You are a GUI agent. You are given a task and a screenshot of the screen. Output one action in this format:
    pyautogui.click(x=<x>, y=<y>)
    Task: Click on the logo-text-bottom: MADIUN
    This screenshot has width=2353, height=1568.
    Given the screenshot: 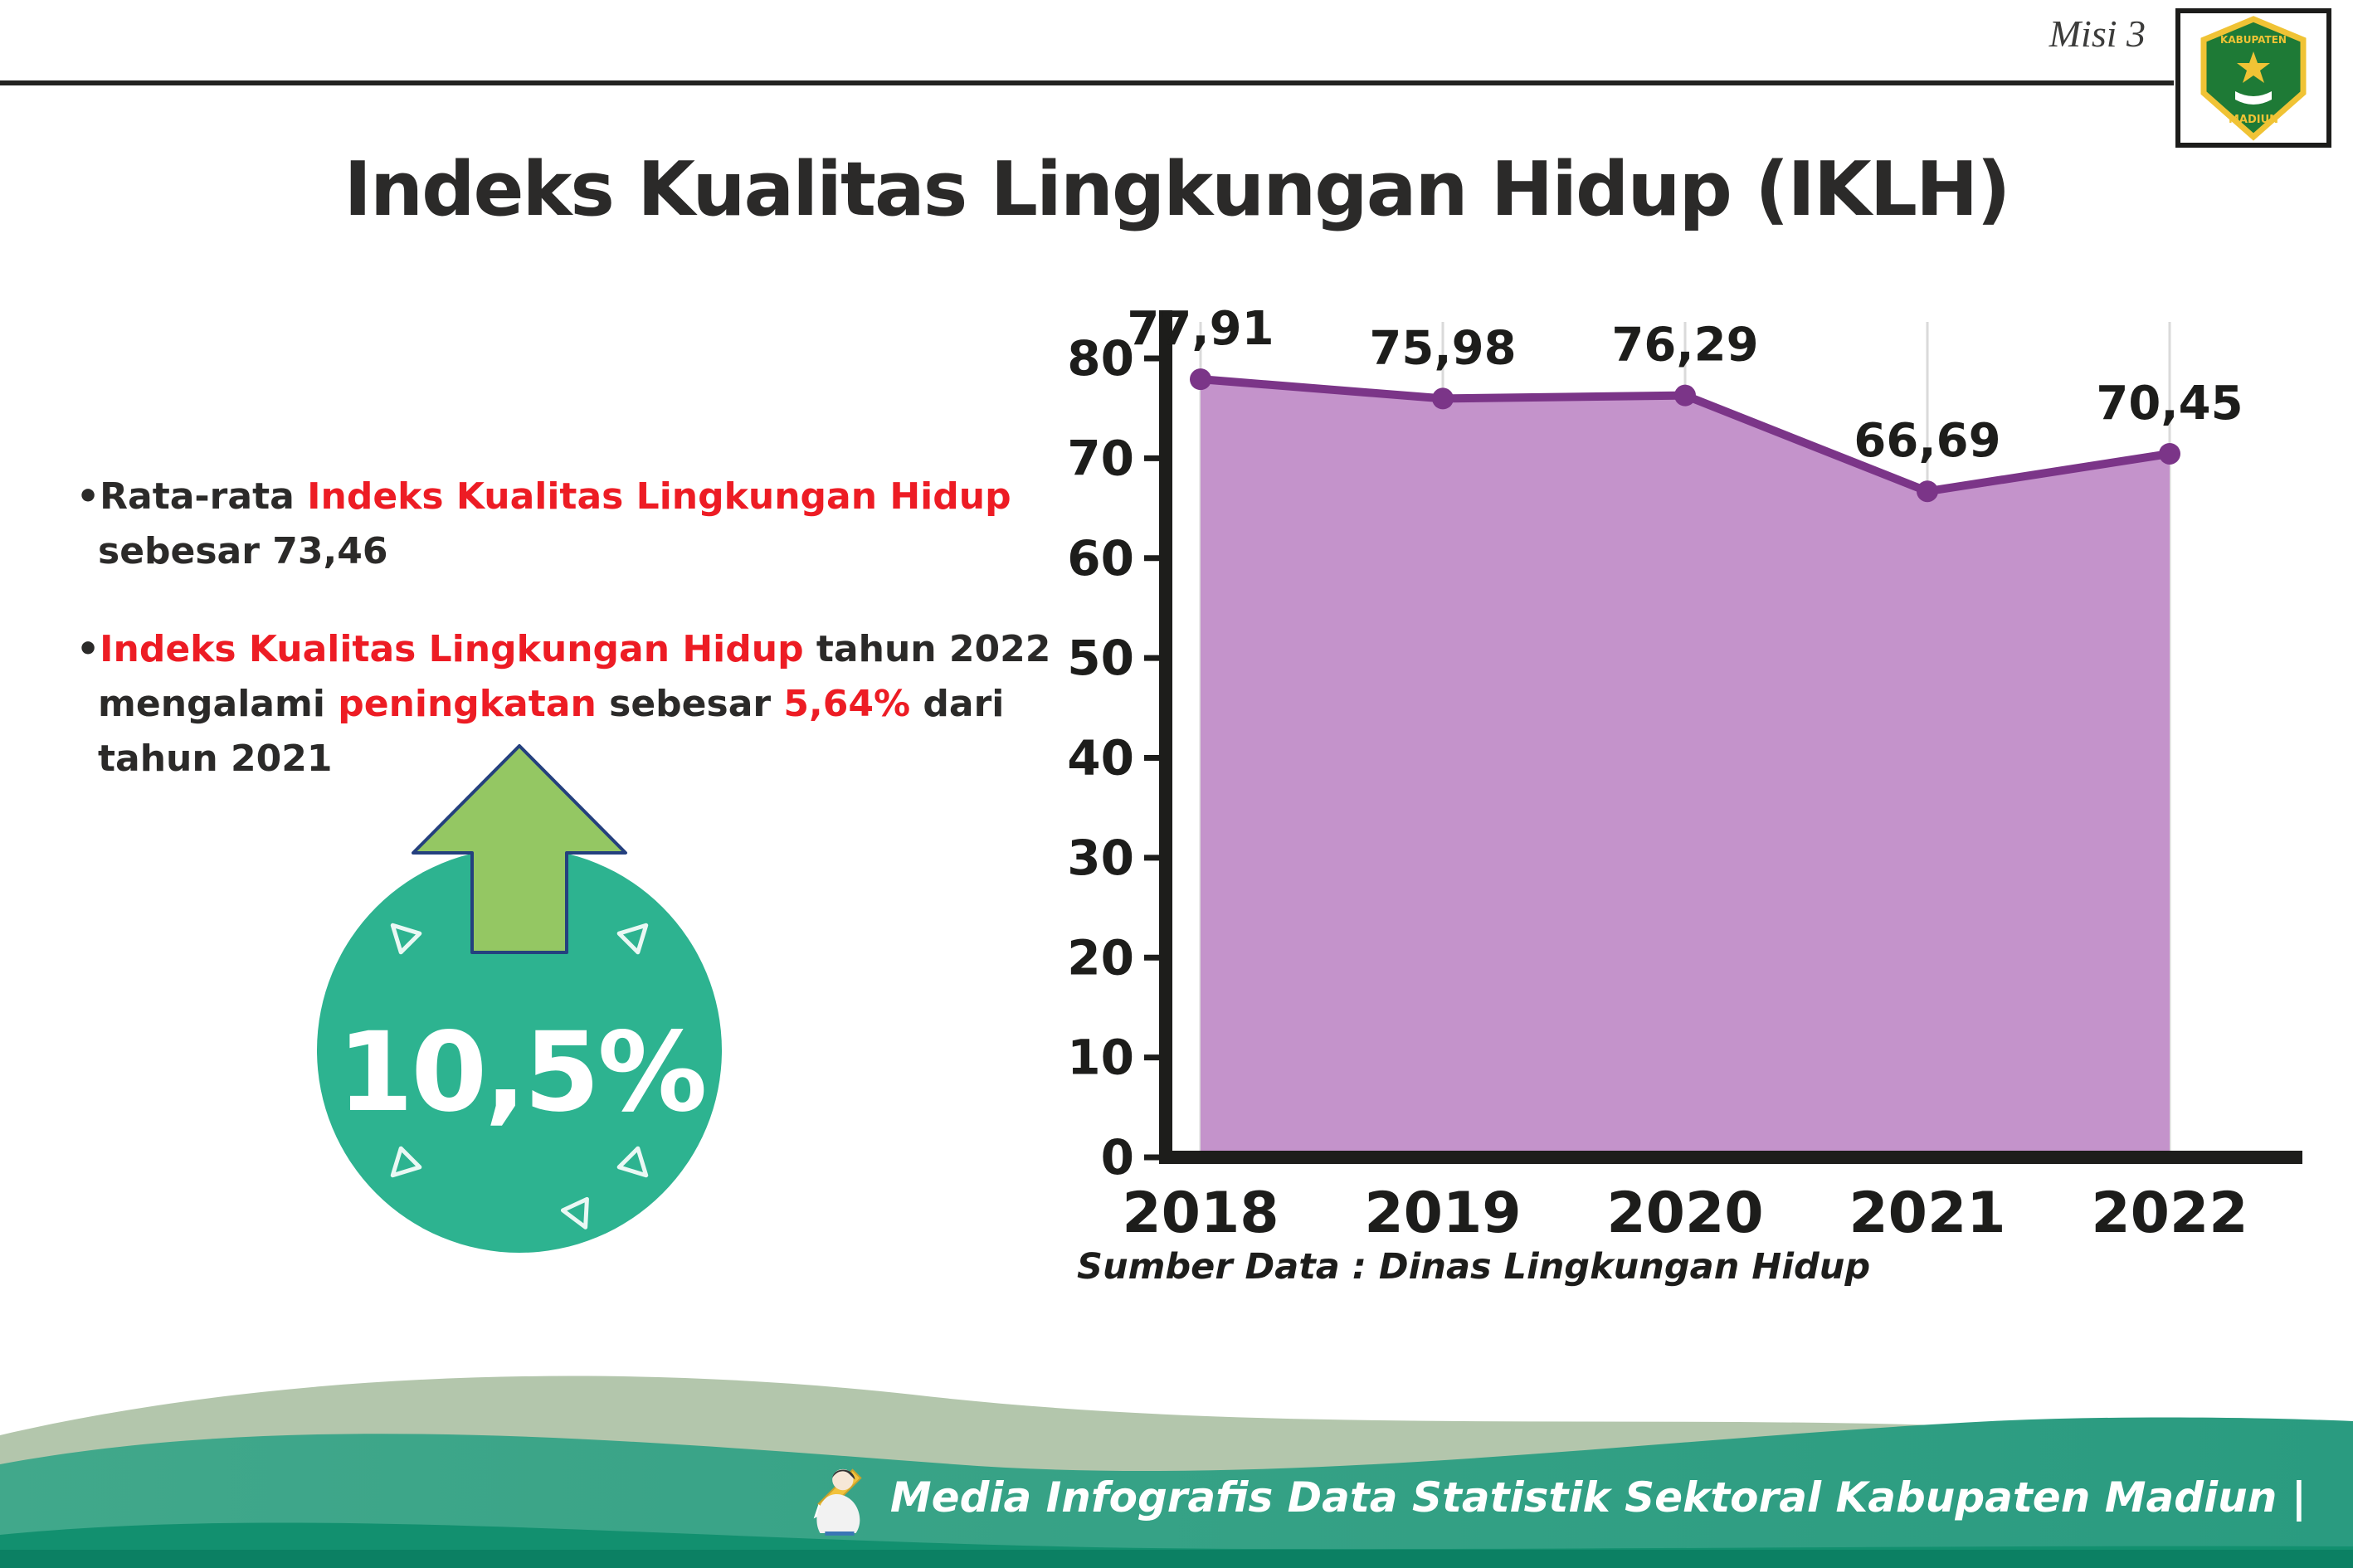 What is the action you would take?
    pyautogui.click(x=2253, y=120)
    